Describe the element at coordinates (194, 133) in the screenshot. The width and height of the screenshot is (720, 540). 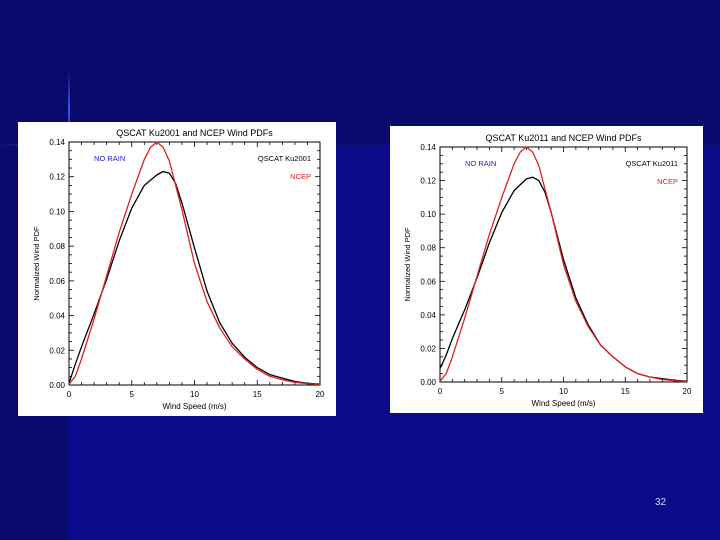
I see `chart-title: QSCAT Ku2001 and NCEP Wind PDFs` at that location.